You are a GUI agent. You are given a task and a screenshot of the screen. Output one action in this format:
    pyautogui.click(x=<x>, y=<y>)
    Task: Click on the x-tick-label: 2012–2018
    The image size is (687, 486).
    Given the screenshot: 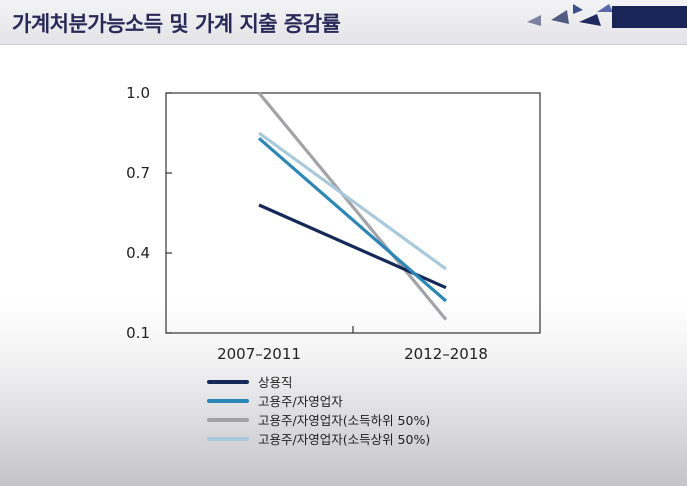 What is the action you would take?
    pyautogui.click(x=446, y=354)
    